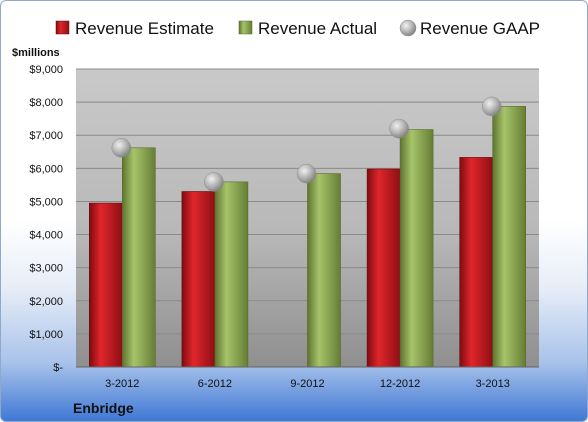  What do you see at coordinates (408, 28) in the screenshot?
I see `legend-swatch-revenue-gaap` at bounding box center [408, 28].